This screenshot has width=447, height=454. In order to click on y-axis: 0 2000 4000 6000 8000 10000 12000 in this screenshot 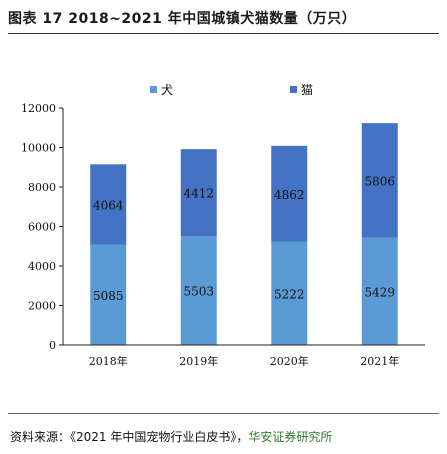, I will do `click(42, 227)`.